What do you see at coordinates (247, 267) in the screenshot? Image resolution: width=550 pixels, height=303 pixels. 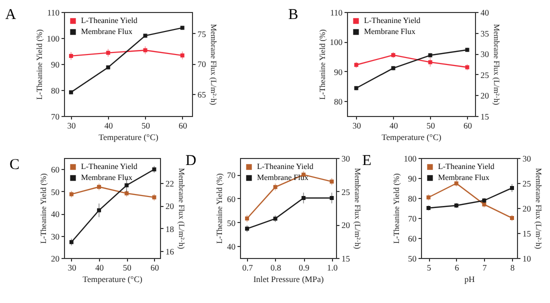 I see `x-tick-label: 0.7` at bounding box center [247, 267].